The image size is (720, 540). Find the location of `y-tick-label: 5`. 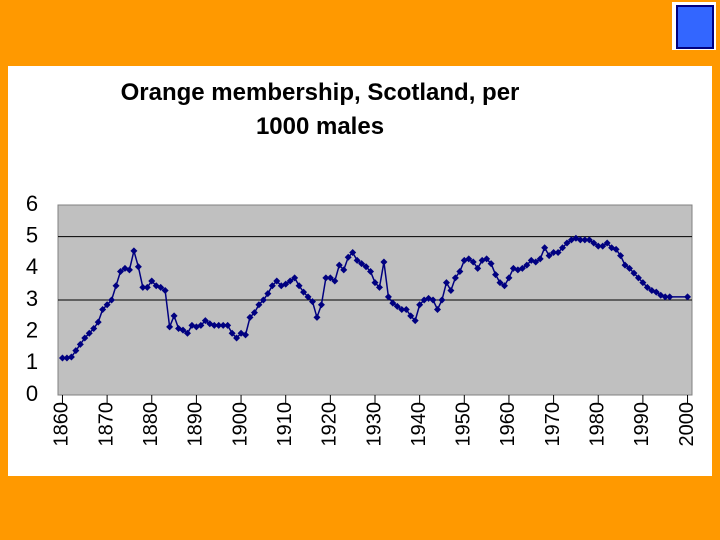

y-tick-label: 5 is located at coordinates (32, 234).